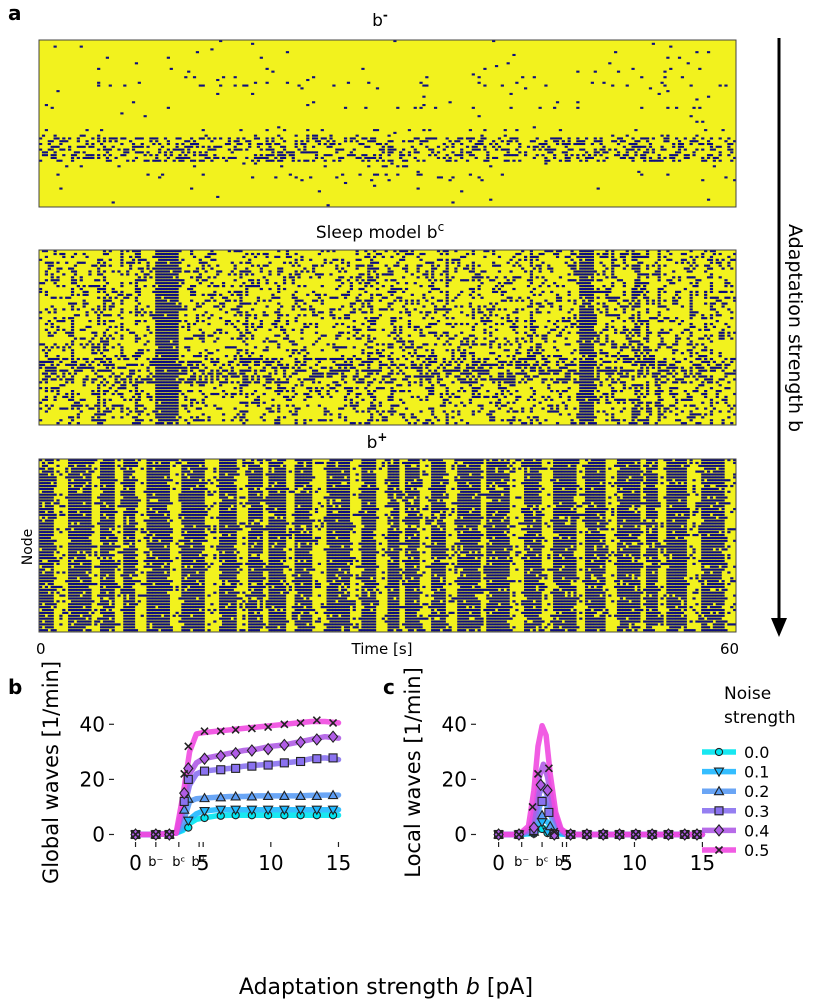 Image resolution: width=832 pixels, height=1003 pixels. I want to click on legend-marker-0.3, so click(719, 811).